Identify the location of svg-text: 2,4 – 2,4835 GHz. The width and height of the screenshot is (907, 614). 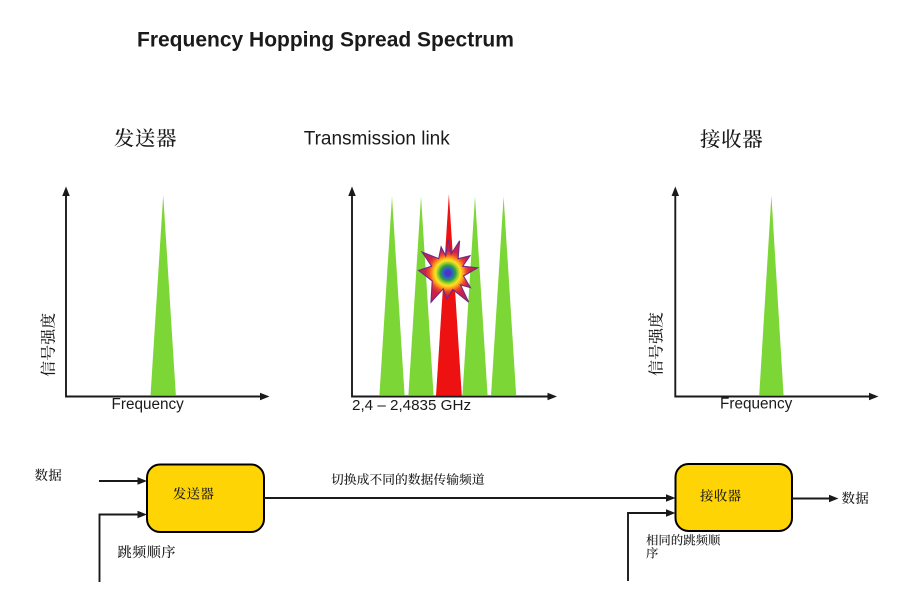
(411, 405).